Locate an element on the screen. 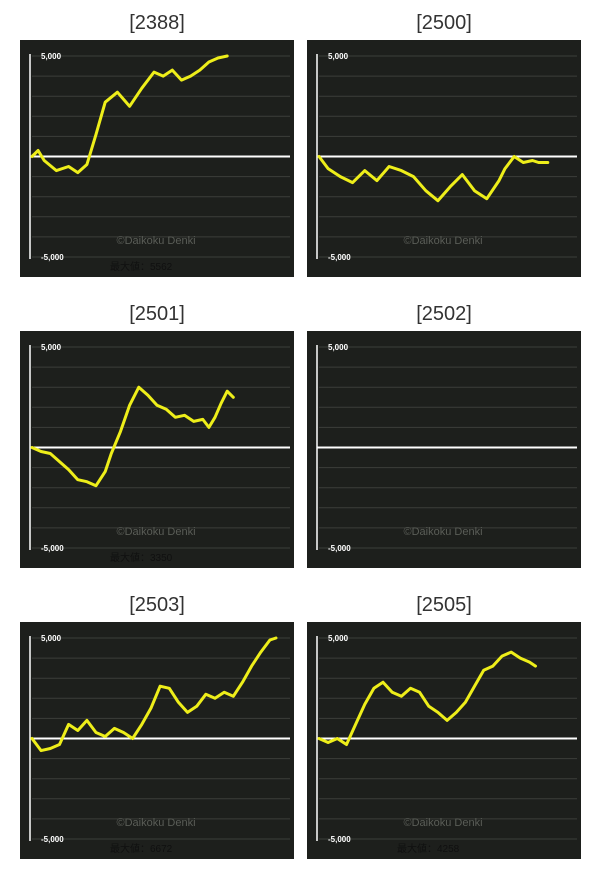 This screenshot has width=600, height=870. max-value-label: 最大値：3350 is located at coordinates (141, 557).